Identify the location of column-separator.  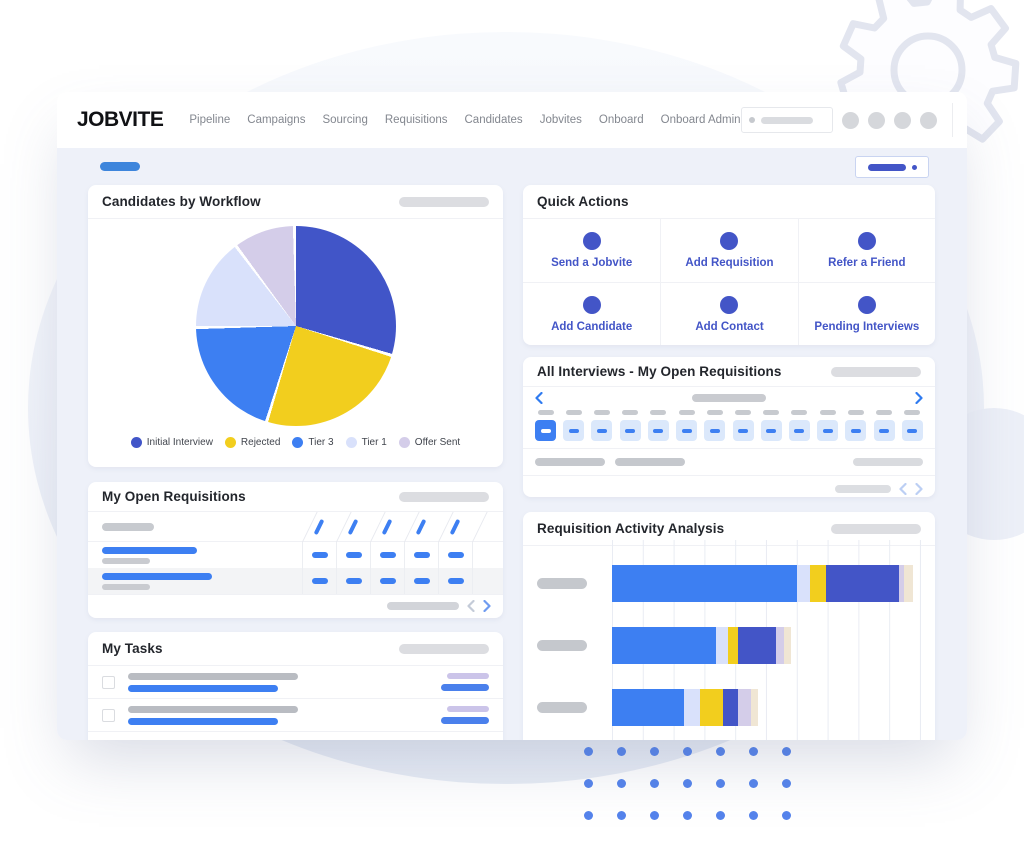
(480, 527).